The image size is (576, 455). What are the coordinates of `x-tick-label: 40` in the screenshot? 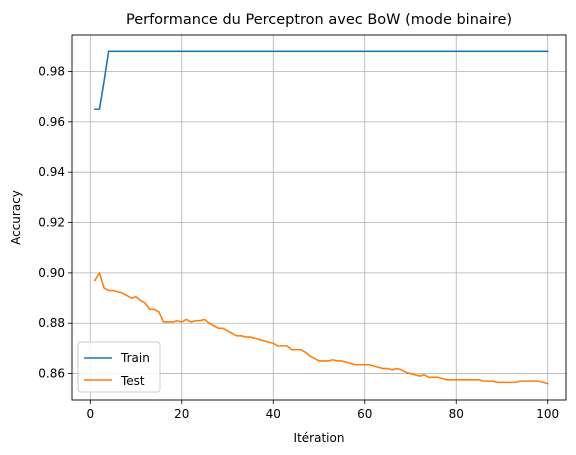 It's located at (273, 414).